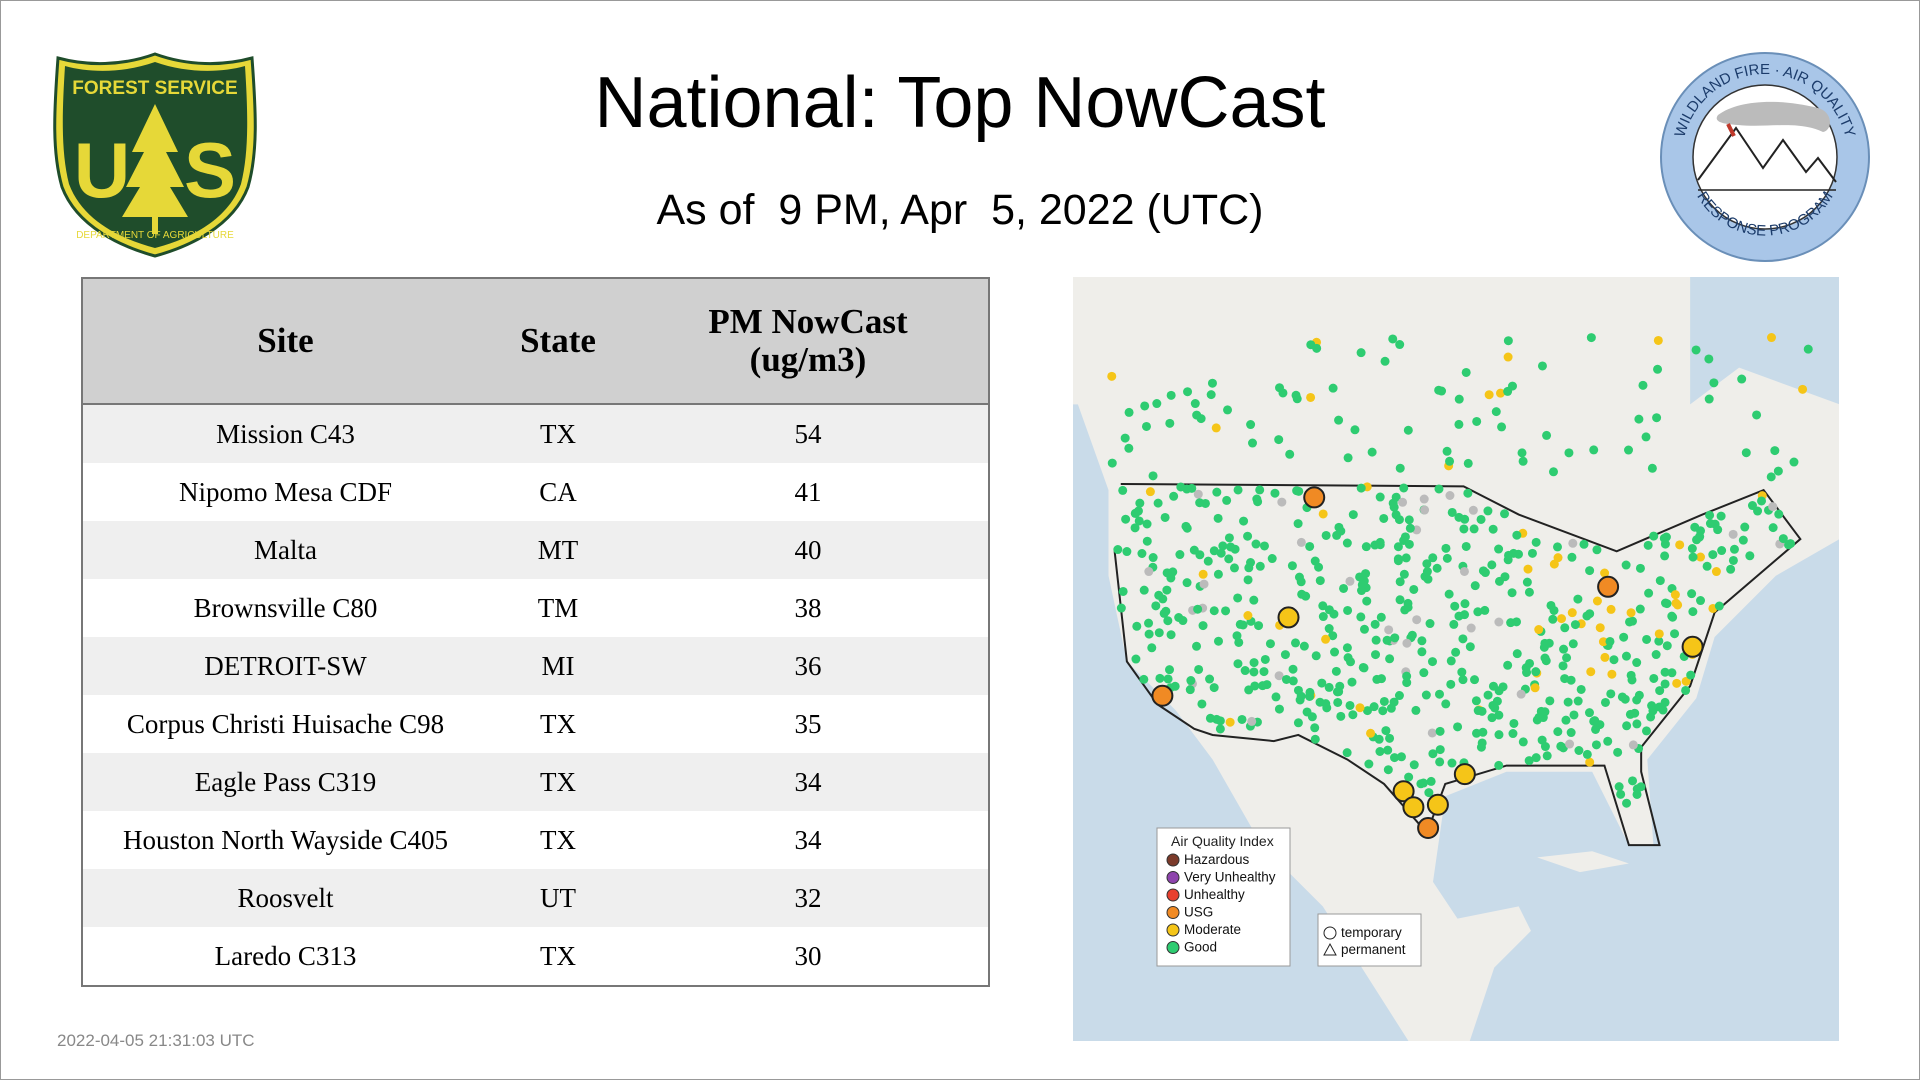  I want to click on site-cell: Nipomo Mesa CDF, so click(285, 492).